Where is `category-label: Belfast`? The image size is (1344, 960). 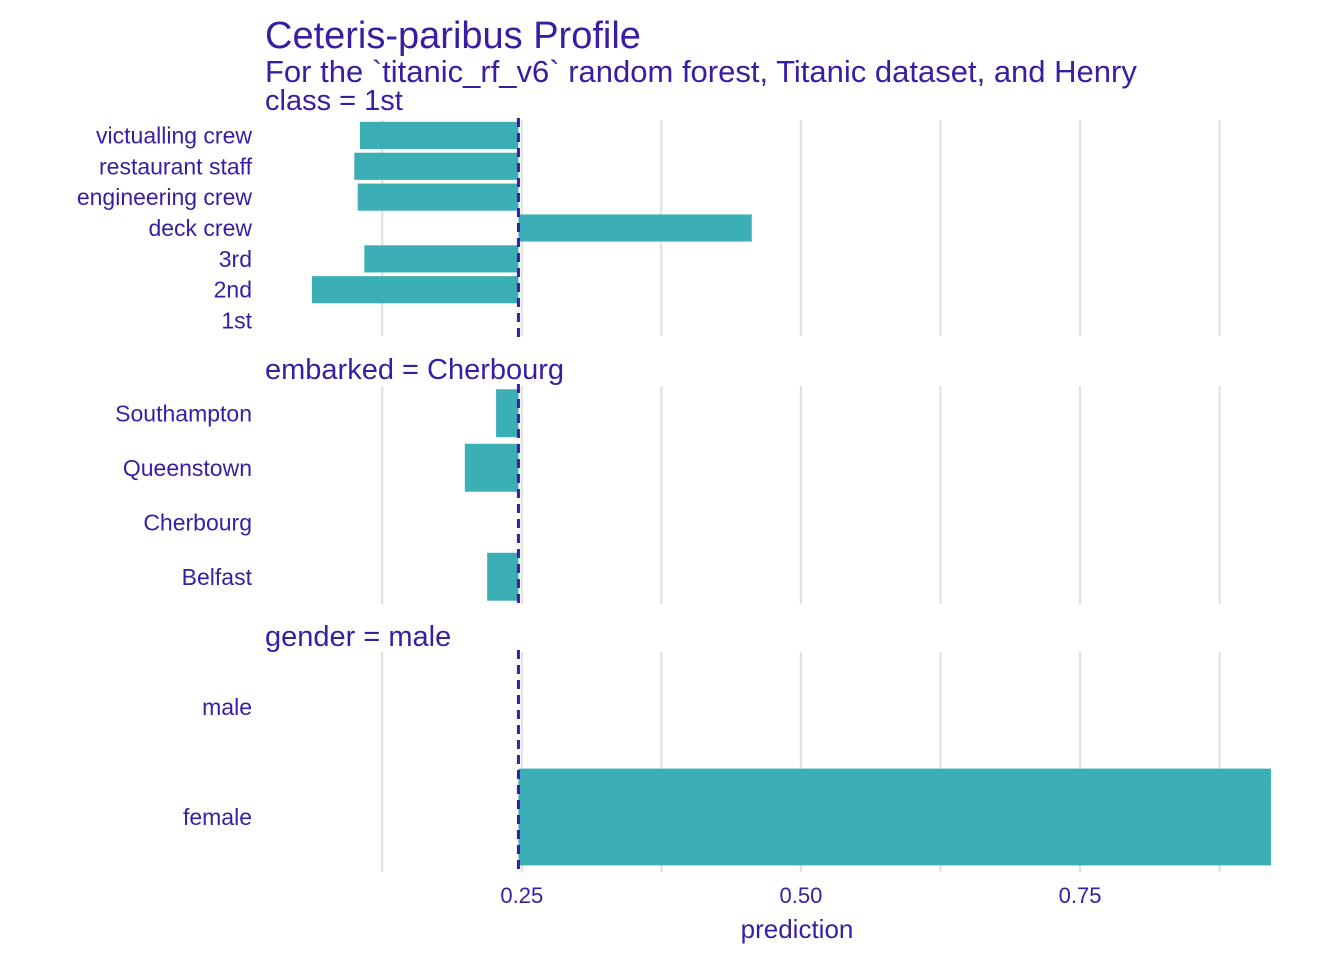
category-label: Belfast is located at coordinates (217, 577).